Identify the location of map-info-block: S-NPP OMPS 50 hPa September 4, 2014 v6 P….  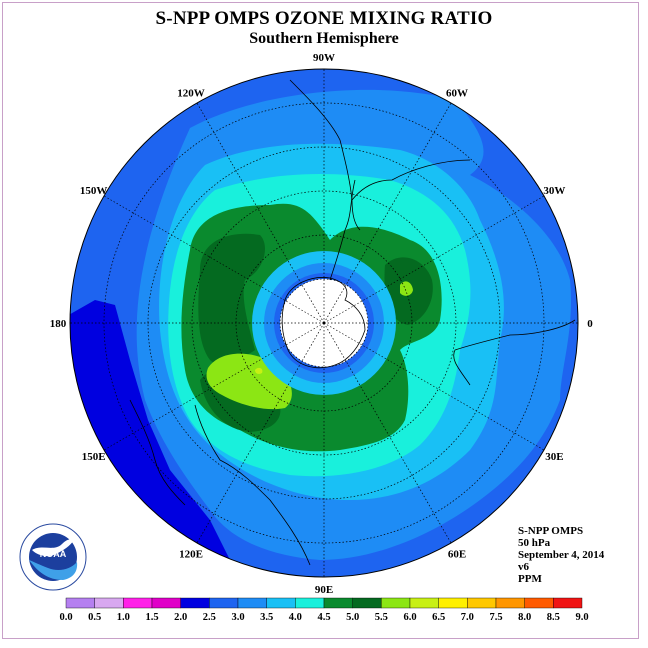
(561, 555).